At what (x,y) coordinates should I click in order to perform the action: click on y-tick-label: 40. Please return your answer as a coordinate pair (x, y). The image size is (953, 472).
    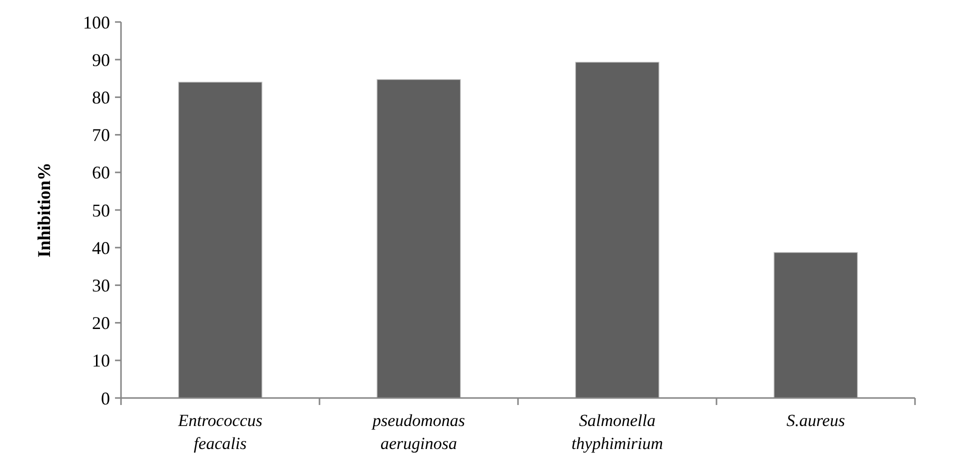
    Looking at the image, I should click on (101, 248).